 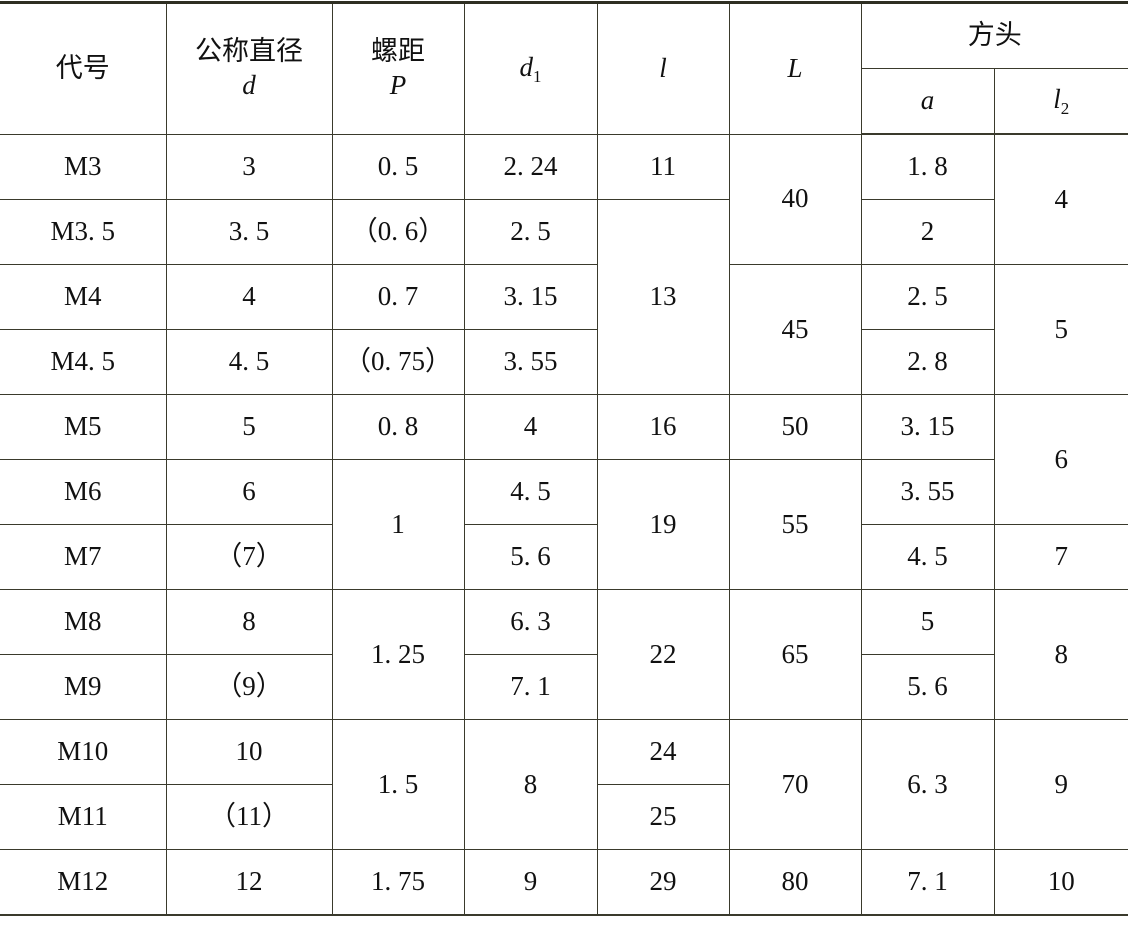 What do you see at coordinates (249, 557) in the screenshot?
I see `table-cell: （7）` at bounding box center [249, 557].